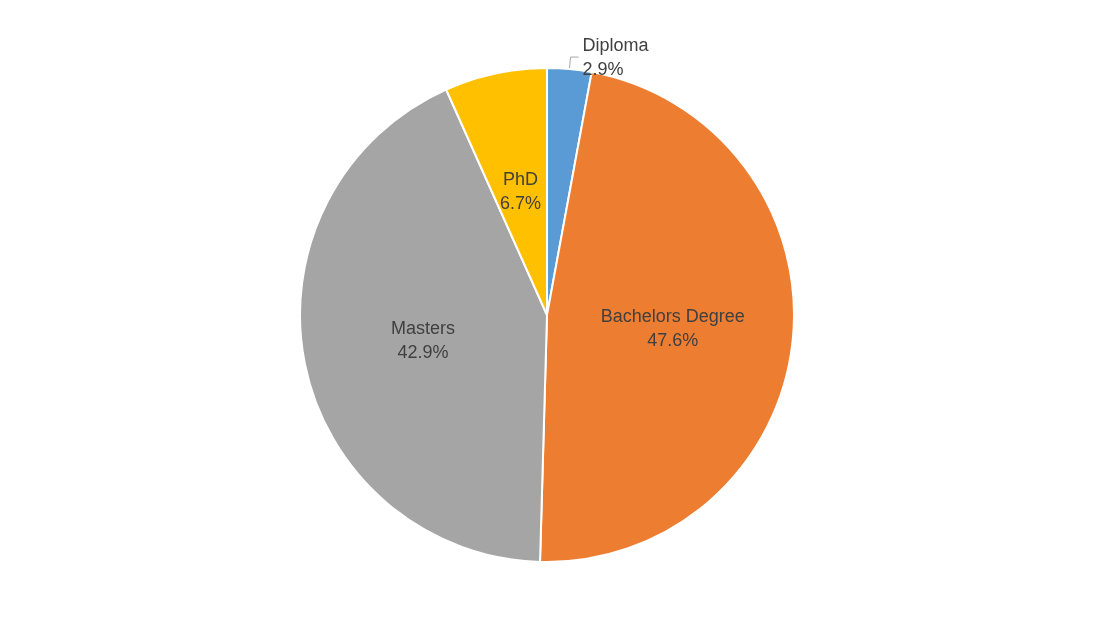  I want to click on slice-label: Bachelors Degree, so click(672, 316).